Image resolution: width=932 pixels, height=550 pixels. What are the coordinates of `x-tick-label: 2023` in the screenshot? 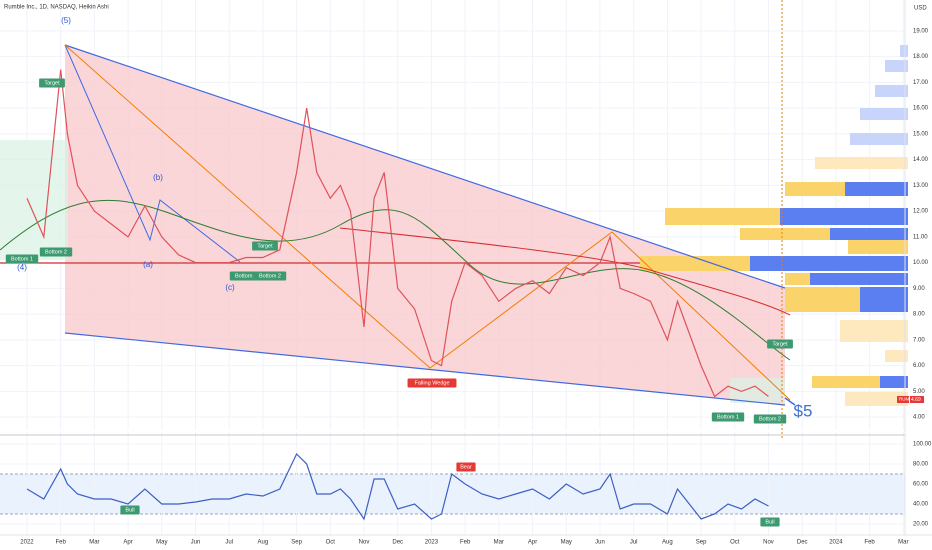 It's located at (432, 543).